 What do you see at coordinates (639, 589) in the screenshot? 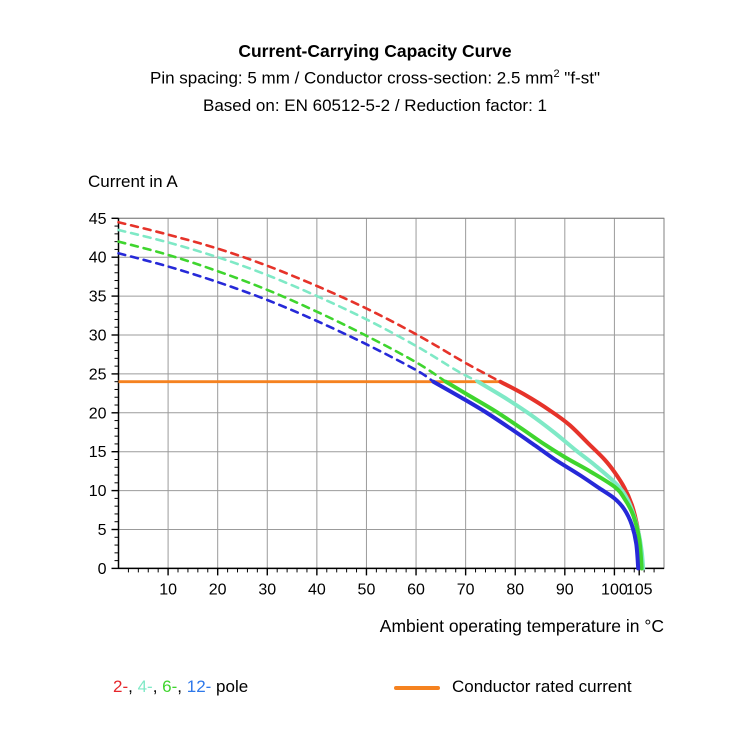
I see `x-tick-label: 105` at bounding box center [639, 589].